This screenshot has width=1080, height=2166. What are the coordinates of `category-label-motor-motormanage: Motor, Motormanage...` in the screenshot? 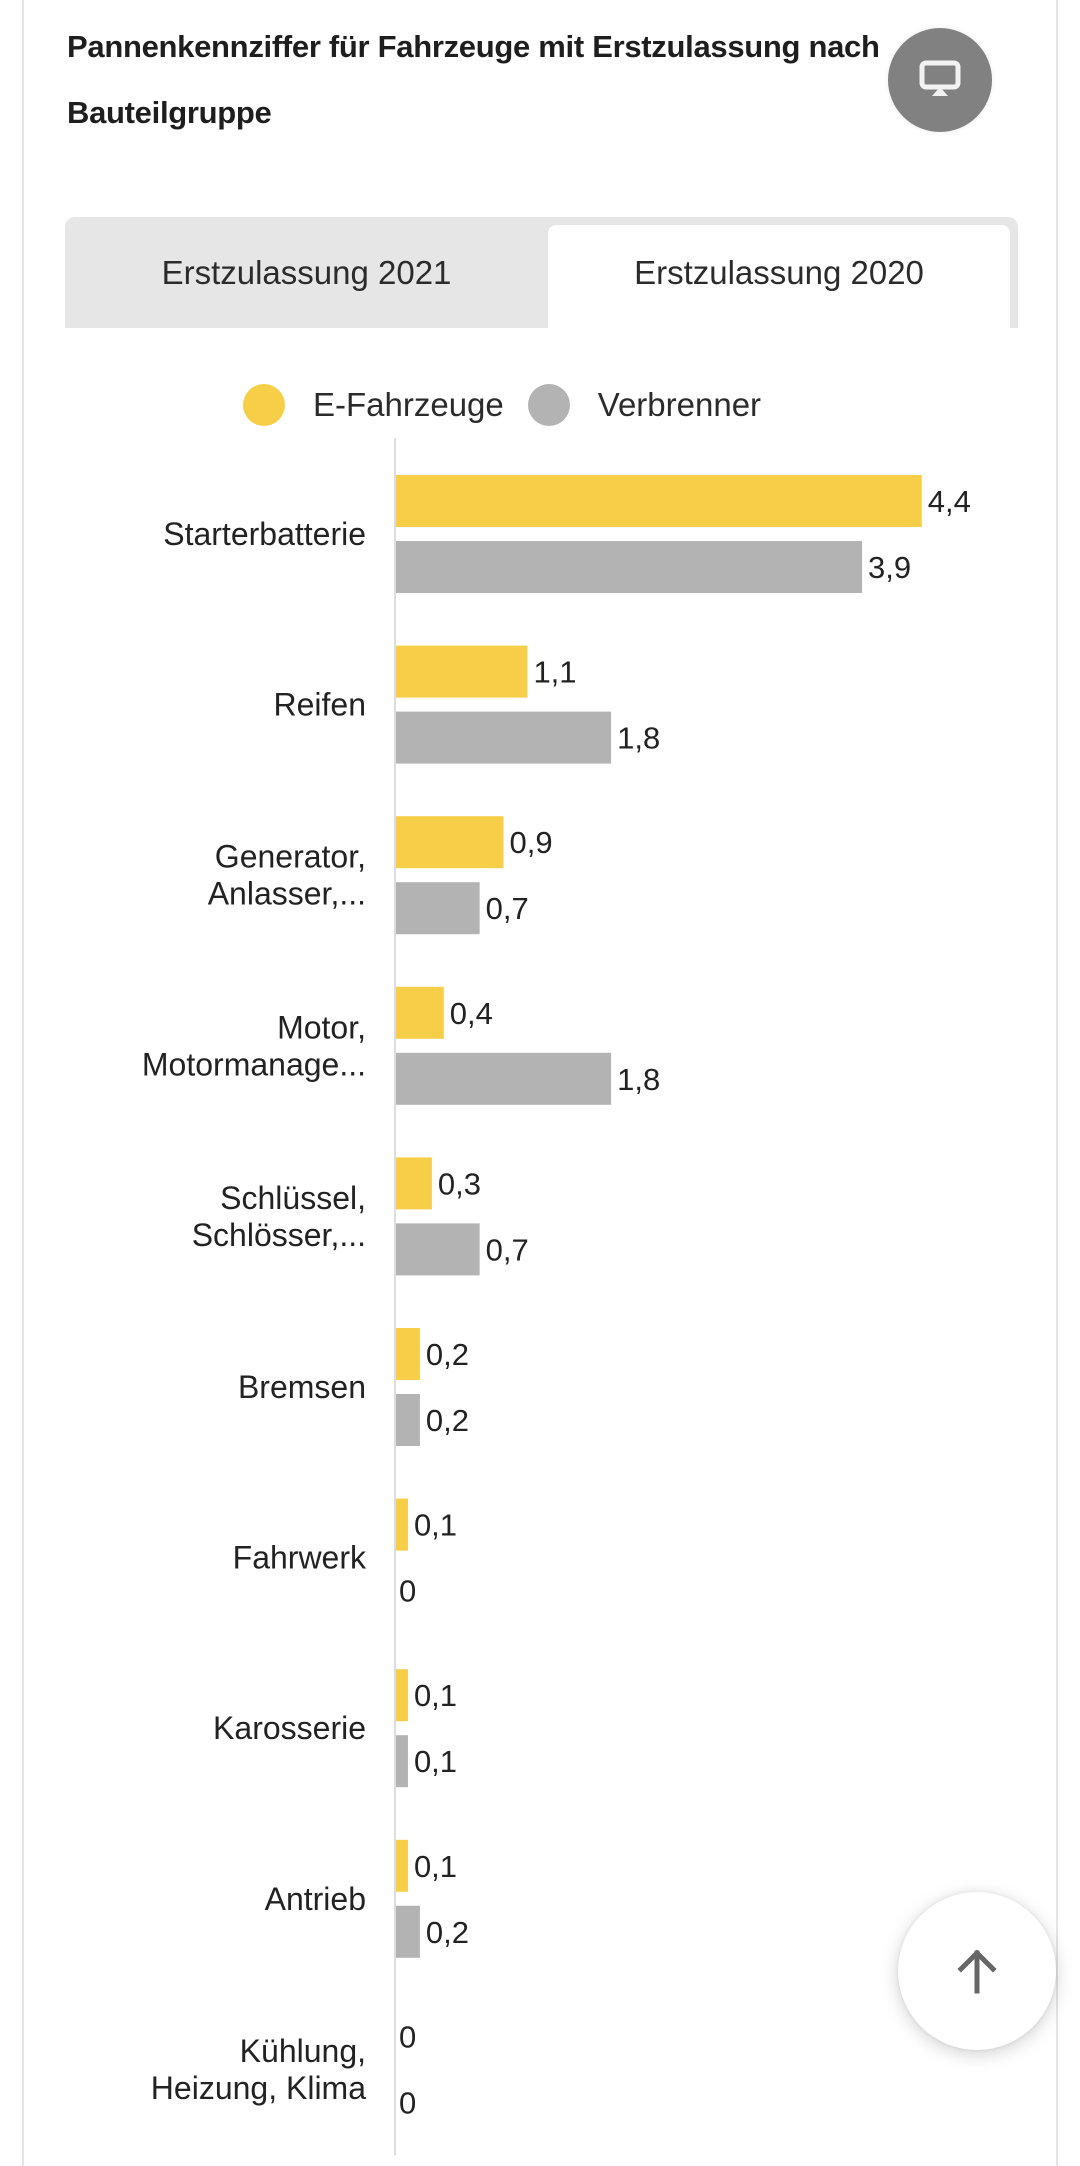 It's located at (254, 1045).